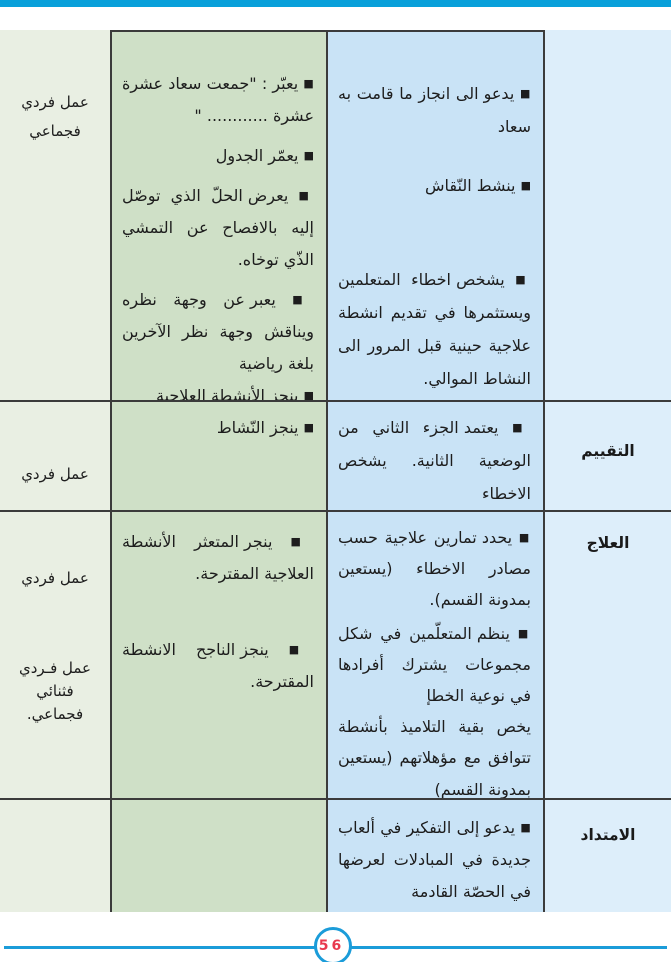 This screenshot has height=962, width=671. I want to click on work-mode-line: فثنائي, so click(55, 690).